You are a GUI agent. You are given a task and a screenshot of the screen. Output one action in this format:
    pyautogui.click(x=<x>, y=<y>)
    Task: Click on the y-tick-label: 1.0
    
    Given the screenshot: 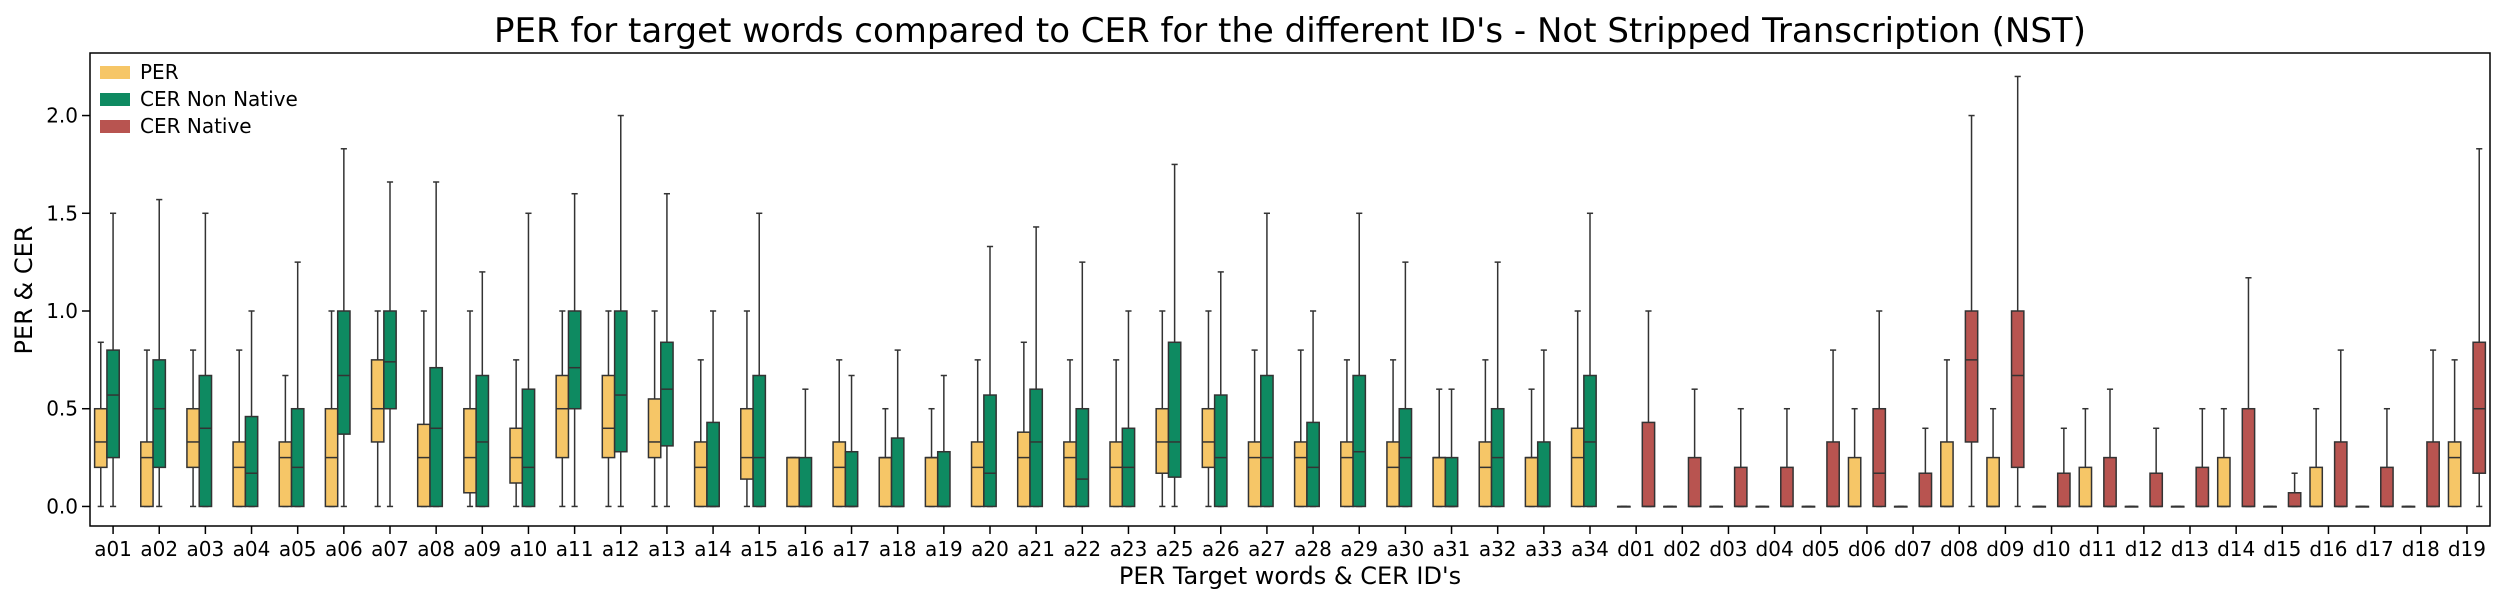 What is the action you would take?
    pyautogui.click(x=62, y=311)
    